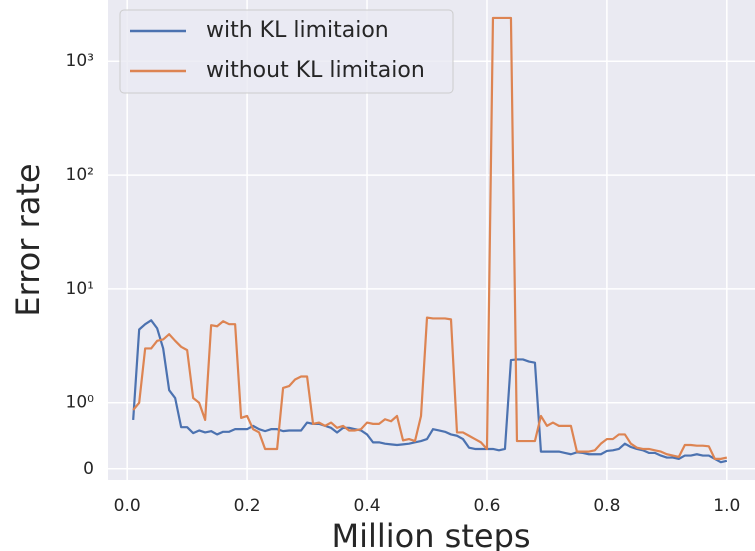 The height and width of the screenshot is (551, 755). What do you see at coordinates (80, 61) in the screenshot?
I see `y-tick-label: 10³` at bounding box center [80, 61].